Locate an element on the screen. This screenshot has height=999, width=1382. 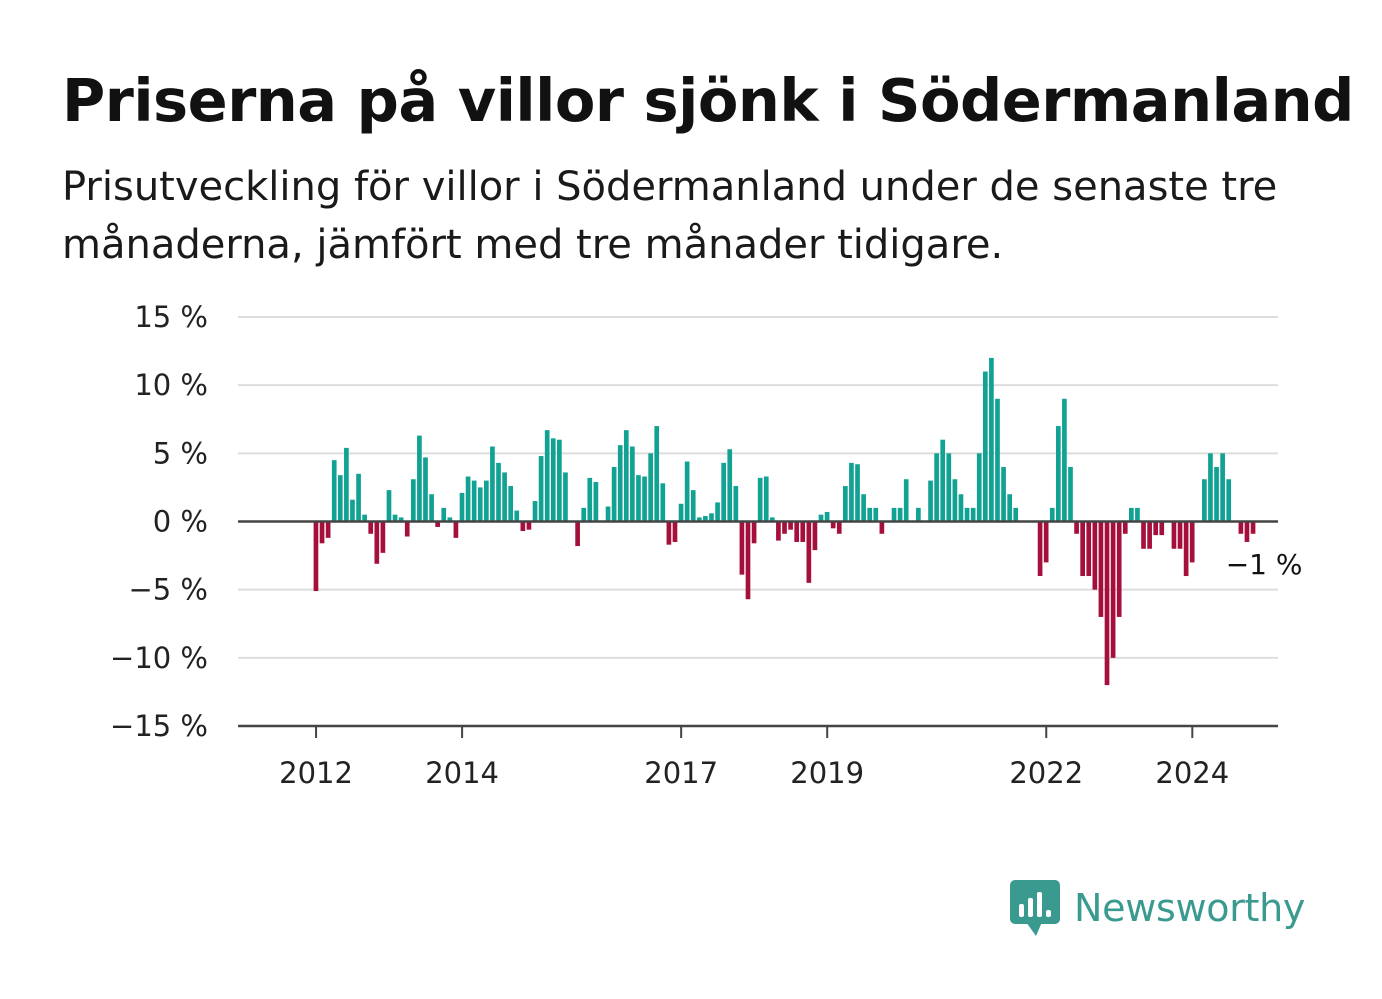
x-axis-ticks: 2012 2014 2017 2019 2022 2024 is located at coordinates (754, 758).